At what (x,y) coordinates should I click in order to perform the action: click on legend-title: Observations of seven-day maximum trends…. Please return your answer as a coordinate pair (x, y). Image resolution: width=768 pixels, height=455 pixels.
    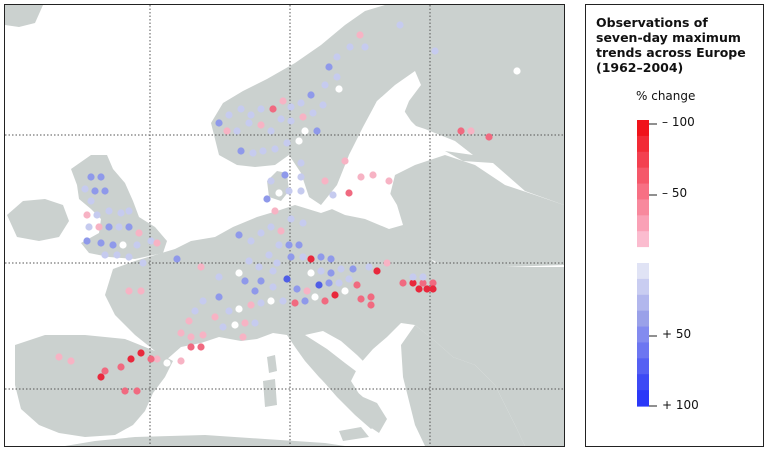
    Looking at the image, I should click on (671, 45).